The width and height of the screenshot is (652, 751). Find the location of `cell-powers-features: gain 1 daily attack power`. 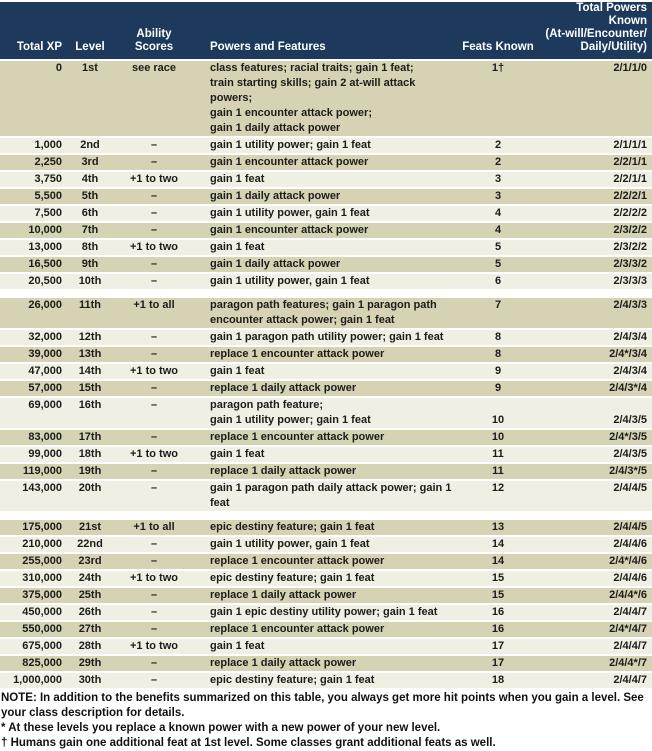

cell-powers-features: gain 1 daily attack power is located at coordinates (325, 196).